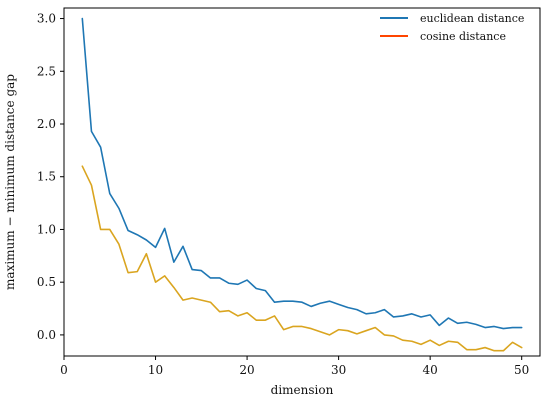 This screenshot has width=550, height=402. I want to click on x-tick-label: 40, so click(430, 370).